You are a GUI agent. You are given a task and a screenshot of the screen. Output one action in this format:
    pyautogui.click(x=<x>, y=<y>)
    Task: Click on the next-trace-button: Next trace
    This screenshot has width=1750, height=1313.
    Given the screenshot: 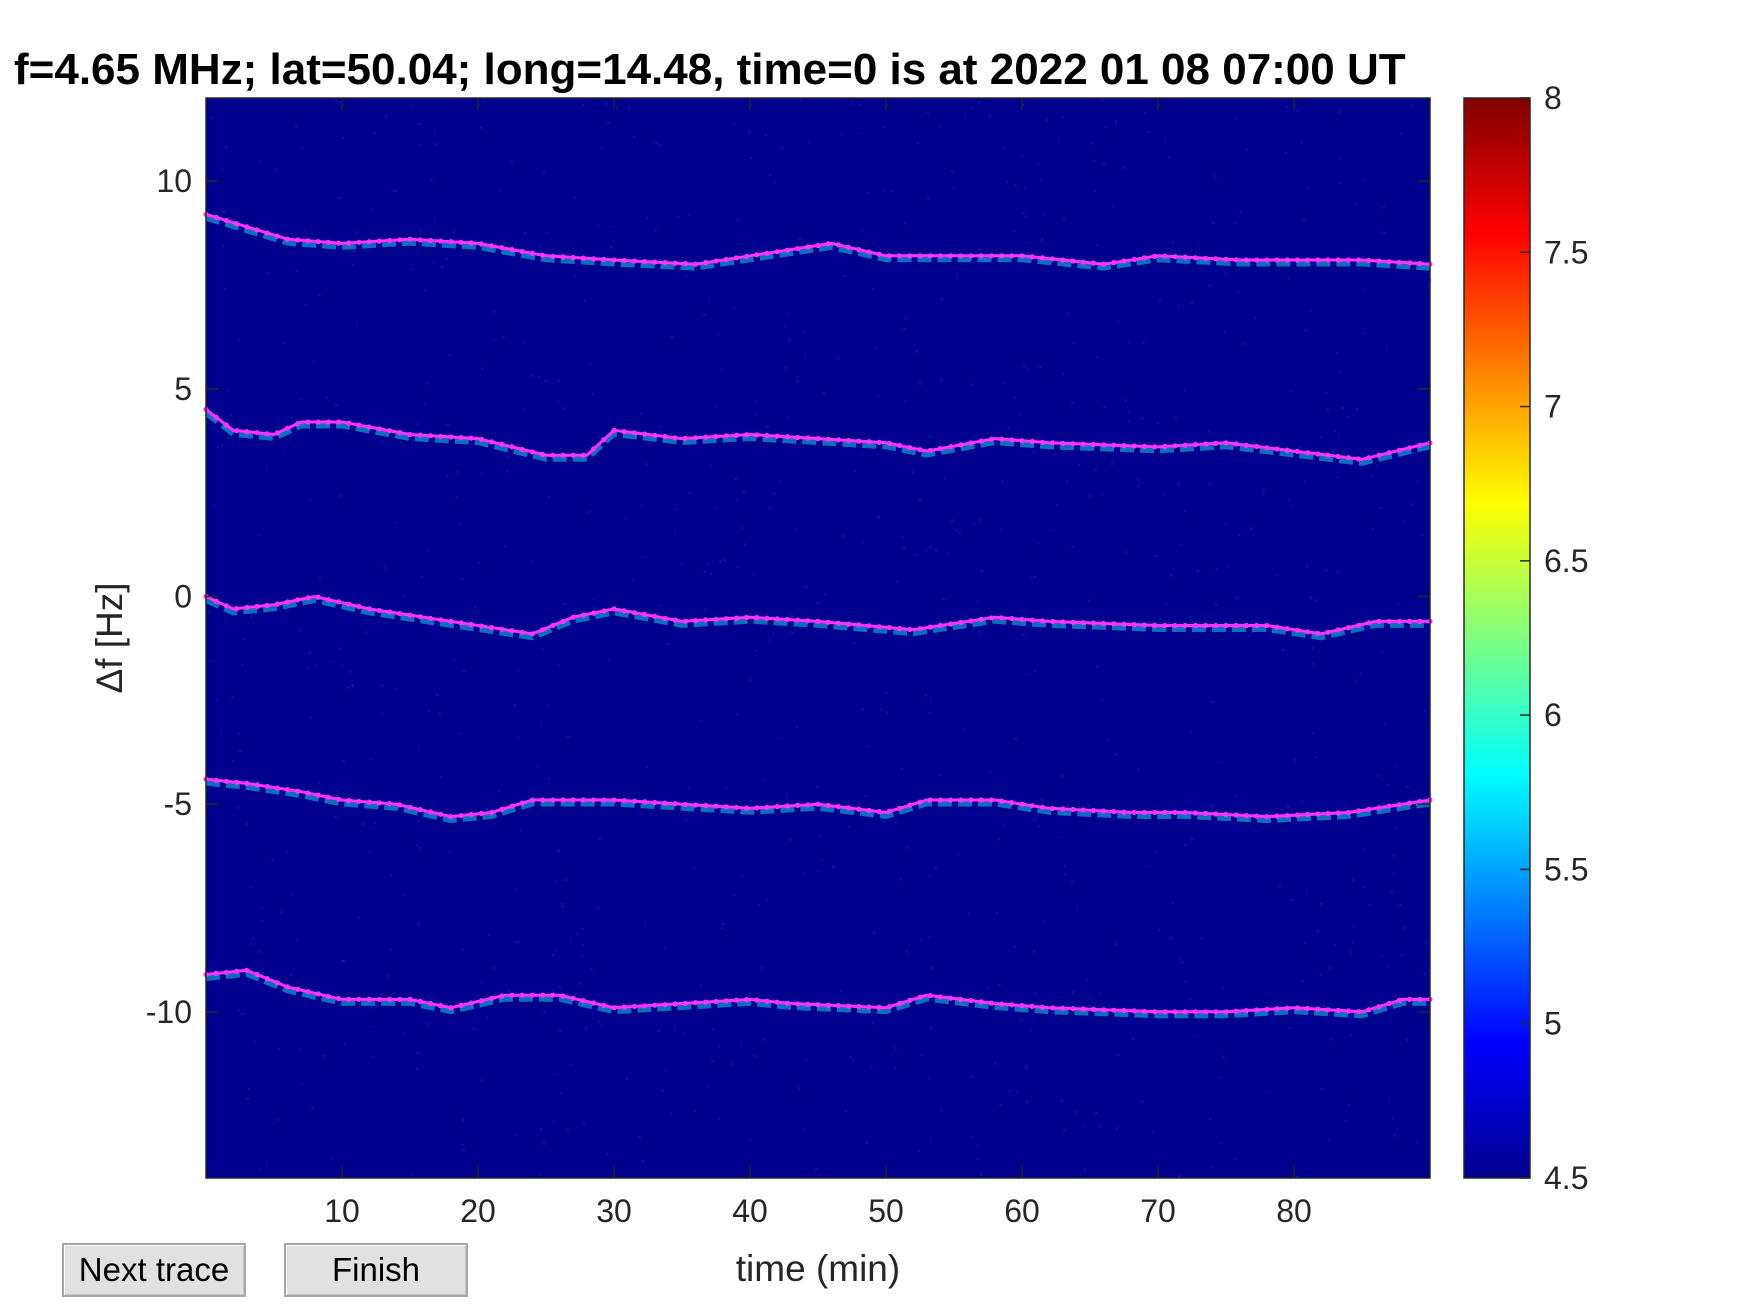 What is the action you would take?
    pyautogui.click(x=154, y=1270)
    